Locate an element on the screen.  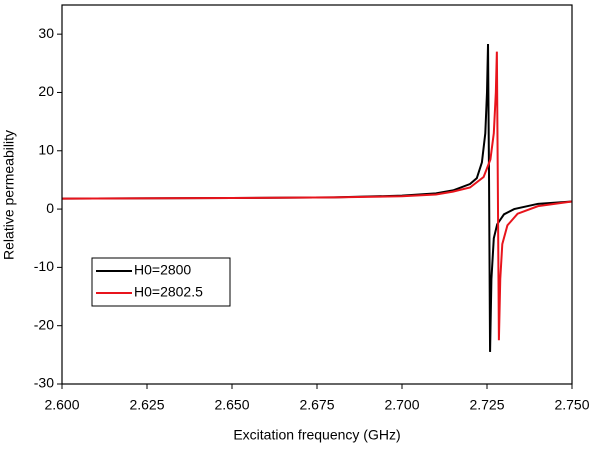
x-tick-label: 2.725 is located at coordinates (486, 405).